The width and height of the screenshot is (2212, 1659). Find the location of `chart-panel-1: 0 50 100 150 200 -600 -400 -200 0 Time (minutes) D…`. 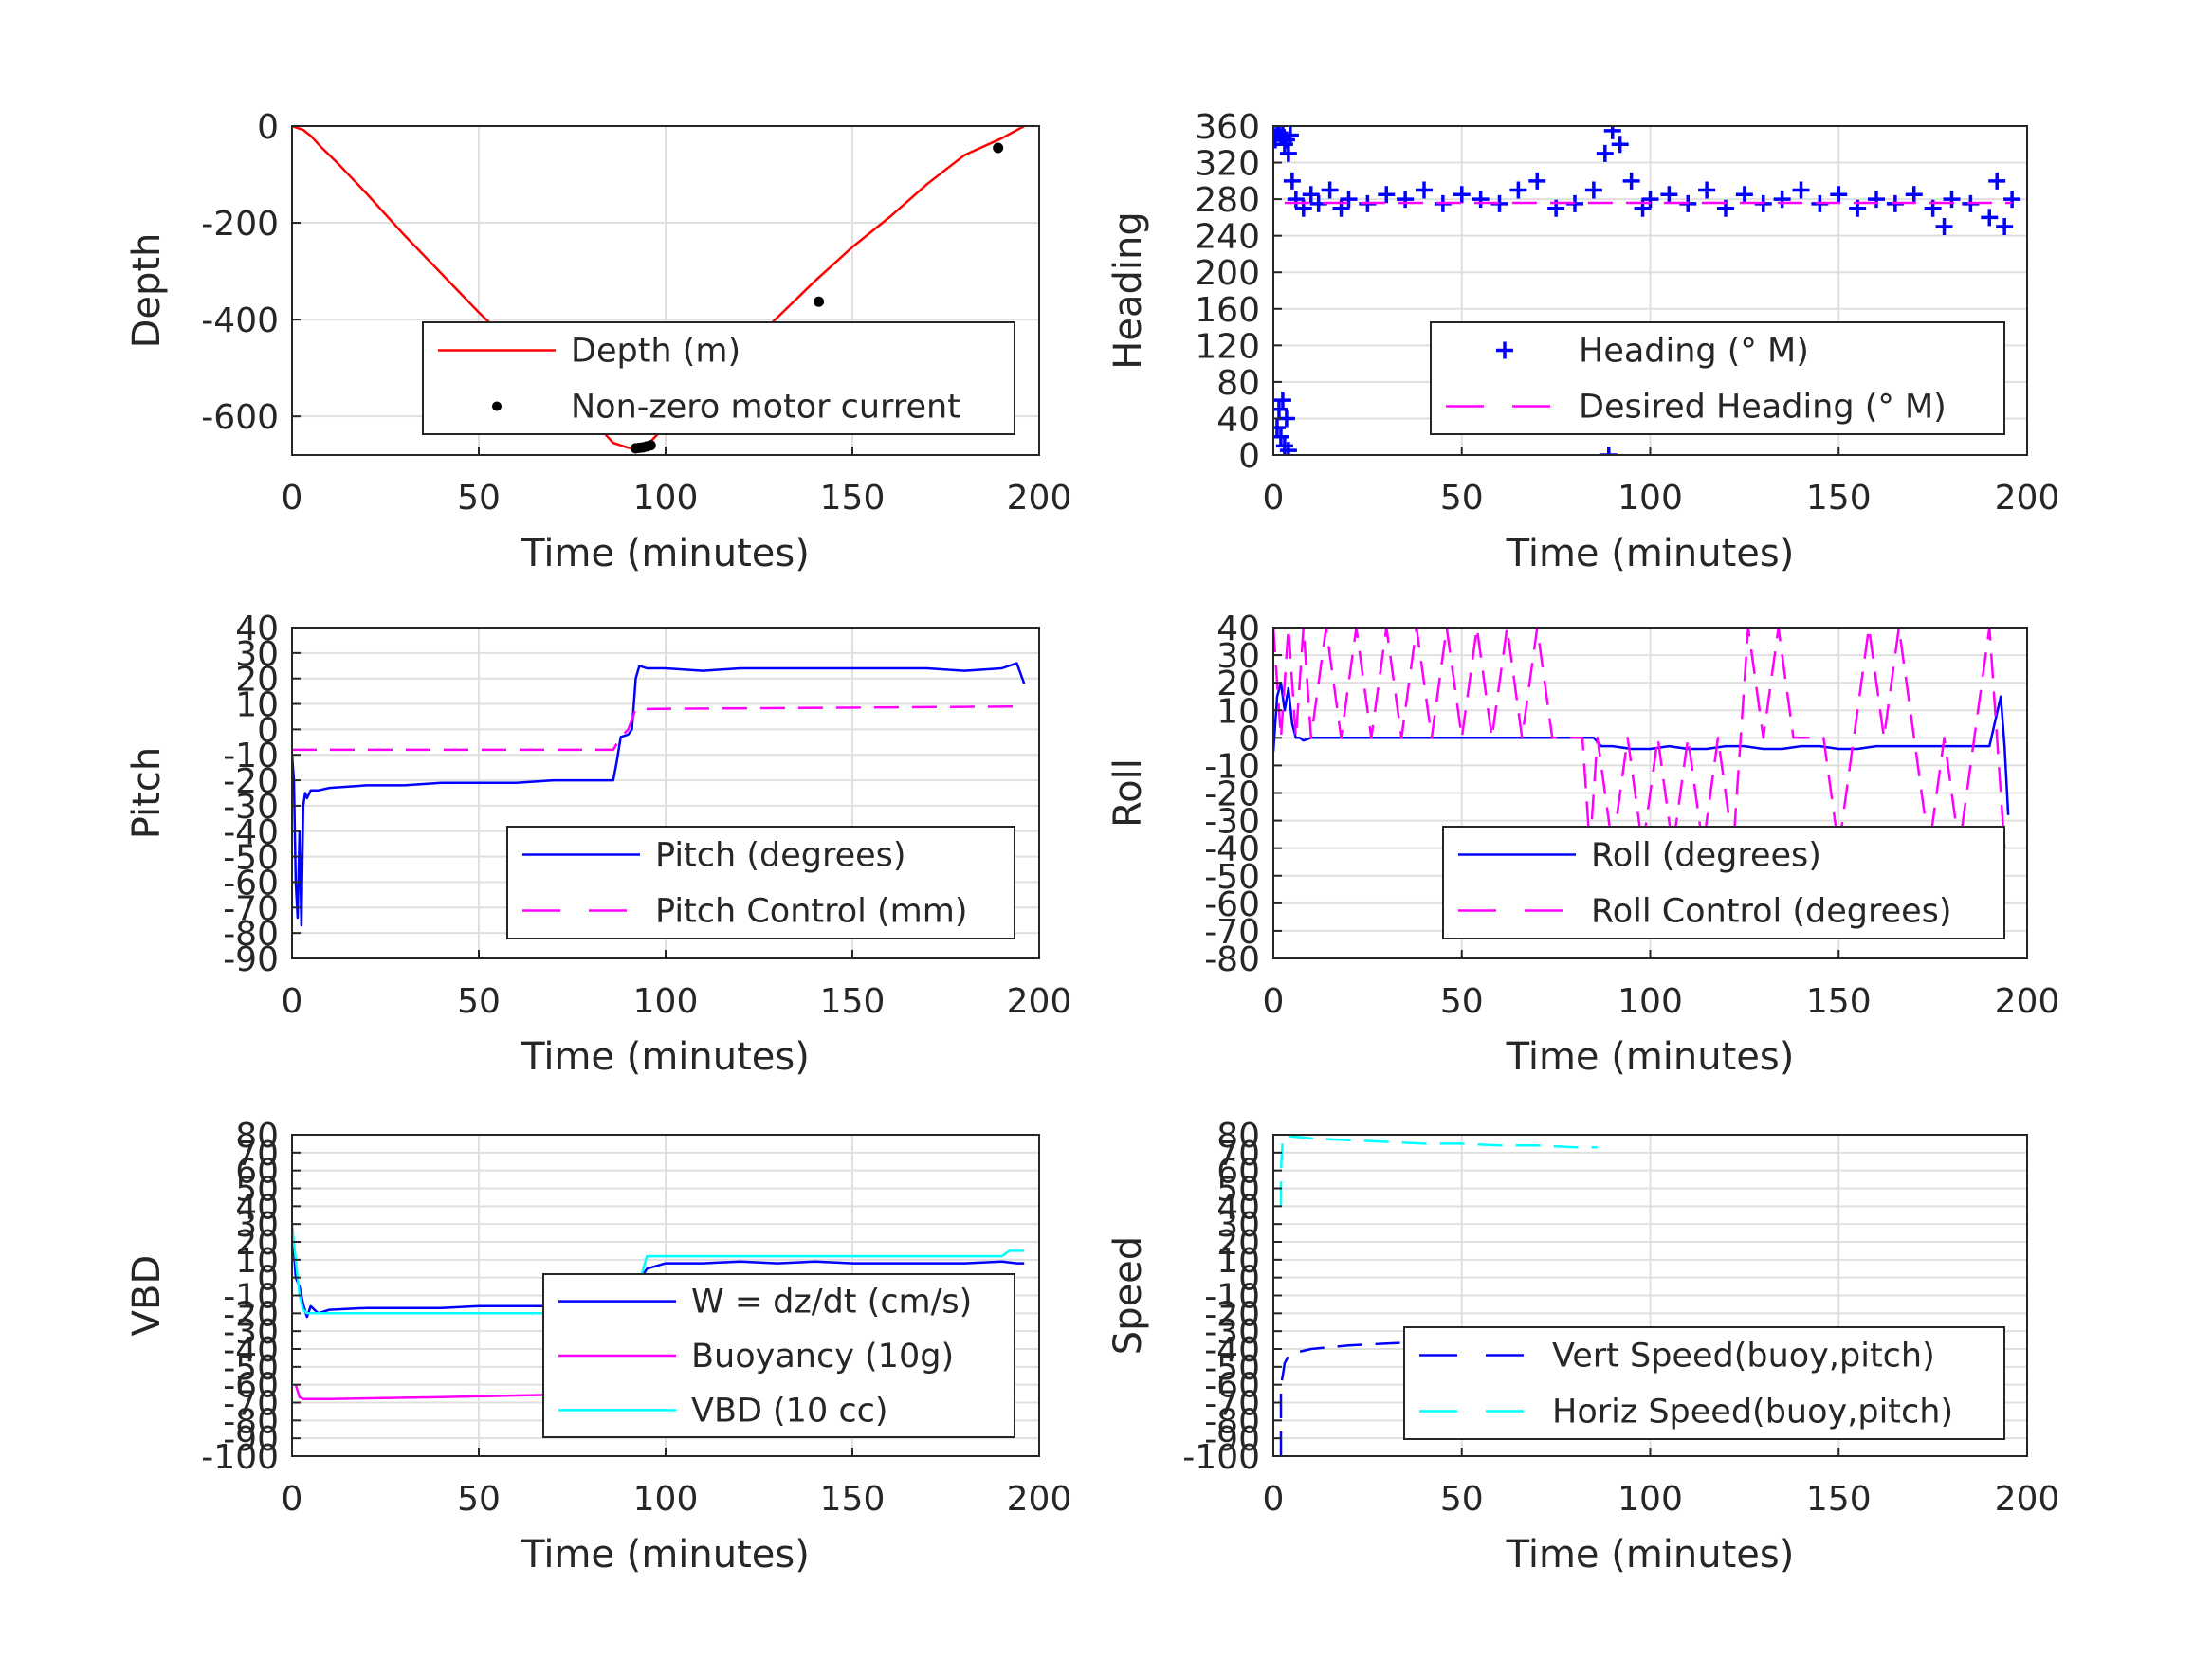

chart-panel-1: 0 50 100 150 200 -600 -400 -200 0 Time (minutes) D… is located at coordinates (598, 341).